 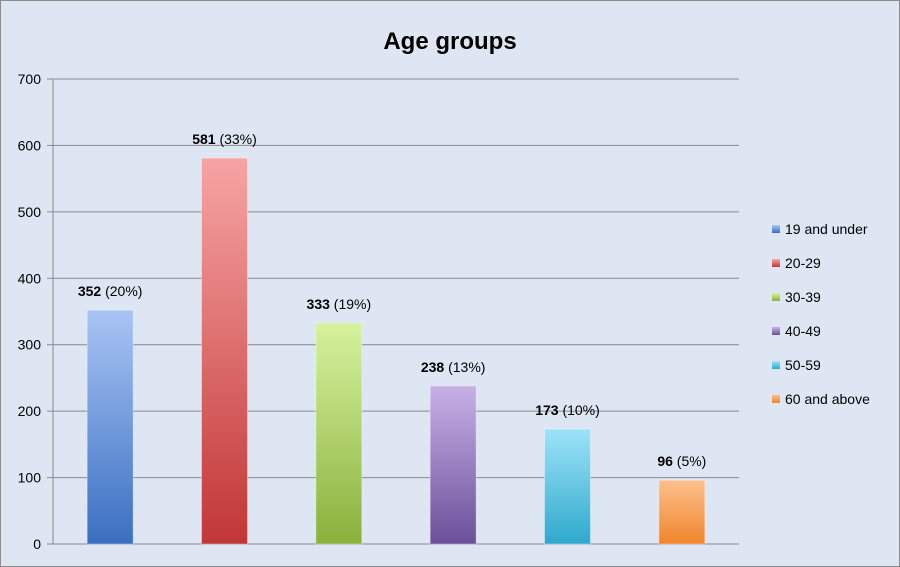 I want to click on data-label-value: 352, so click(x=90, y=291).